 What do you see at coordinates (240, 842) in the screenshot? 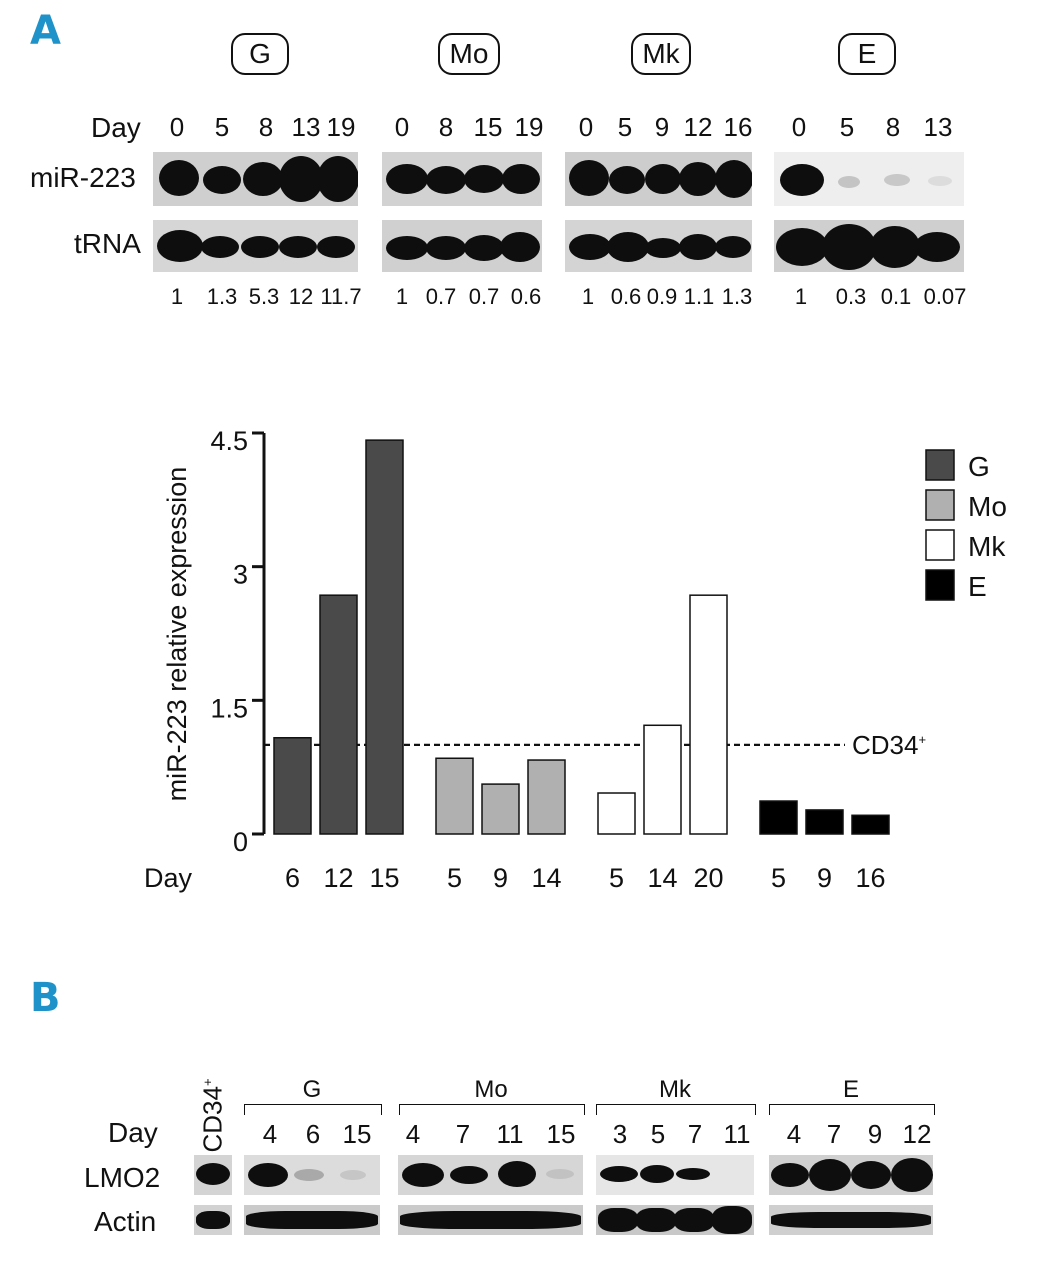
I see `y-tick-label: 0` at bounding box center [240, 842].